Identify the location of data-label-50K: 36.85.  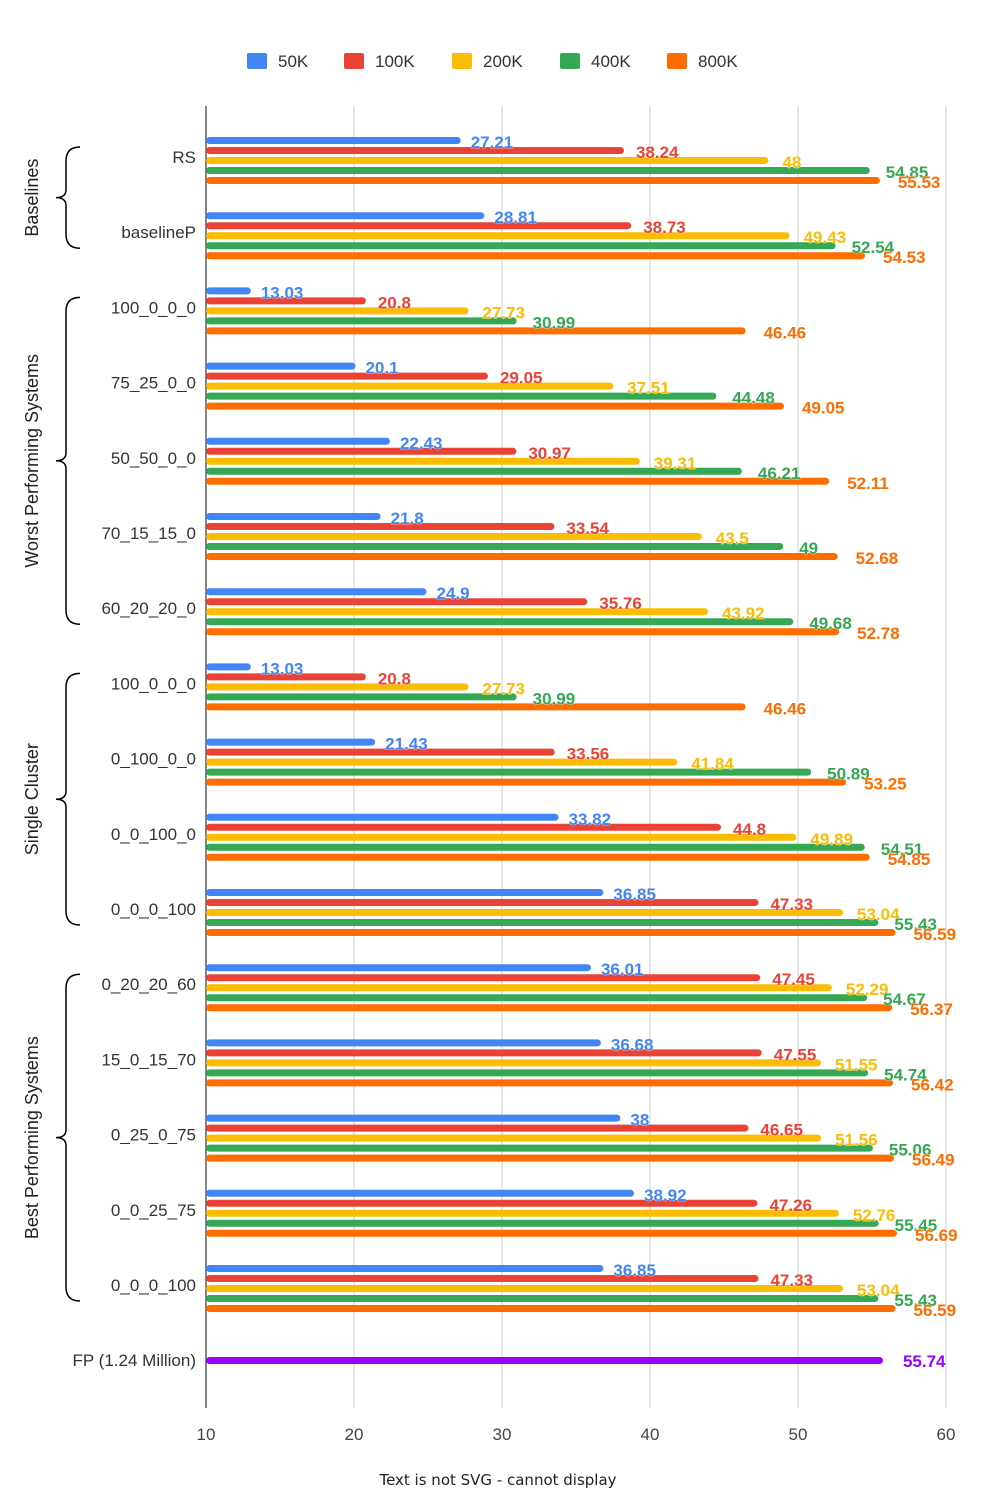
(634, 894).